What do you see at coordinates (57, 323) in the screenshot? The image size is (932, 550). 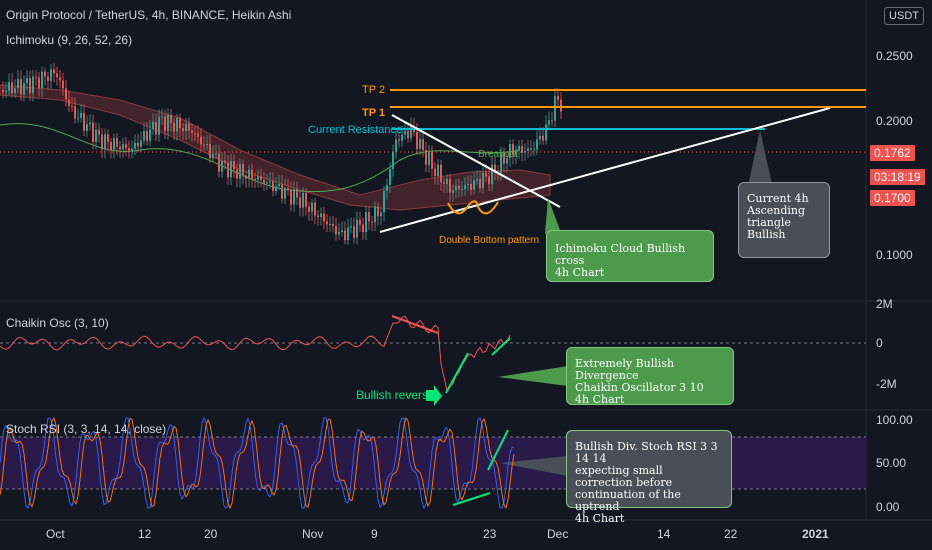 I see `chaikin-indicator-label: Chaikin Osc (3, 10)` at bounding box center [57, 323].